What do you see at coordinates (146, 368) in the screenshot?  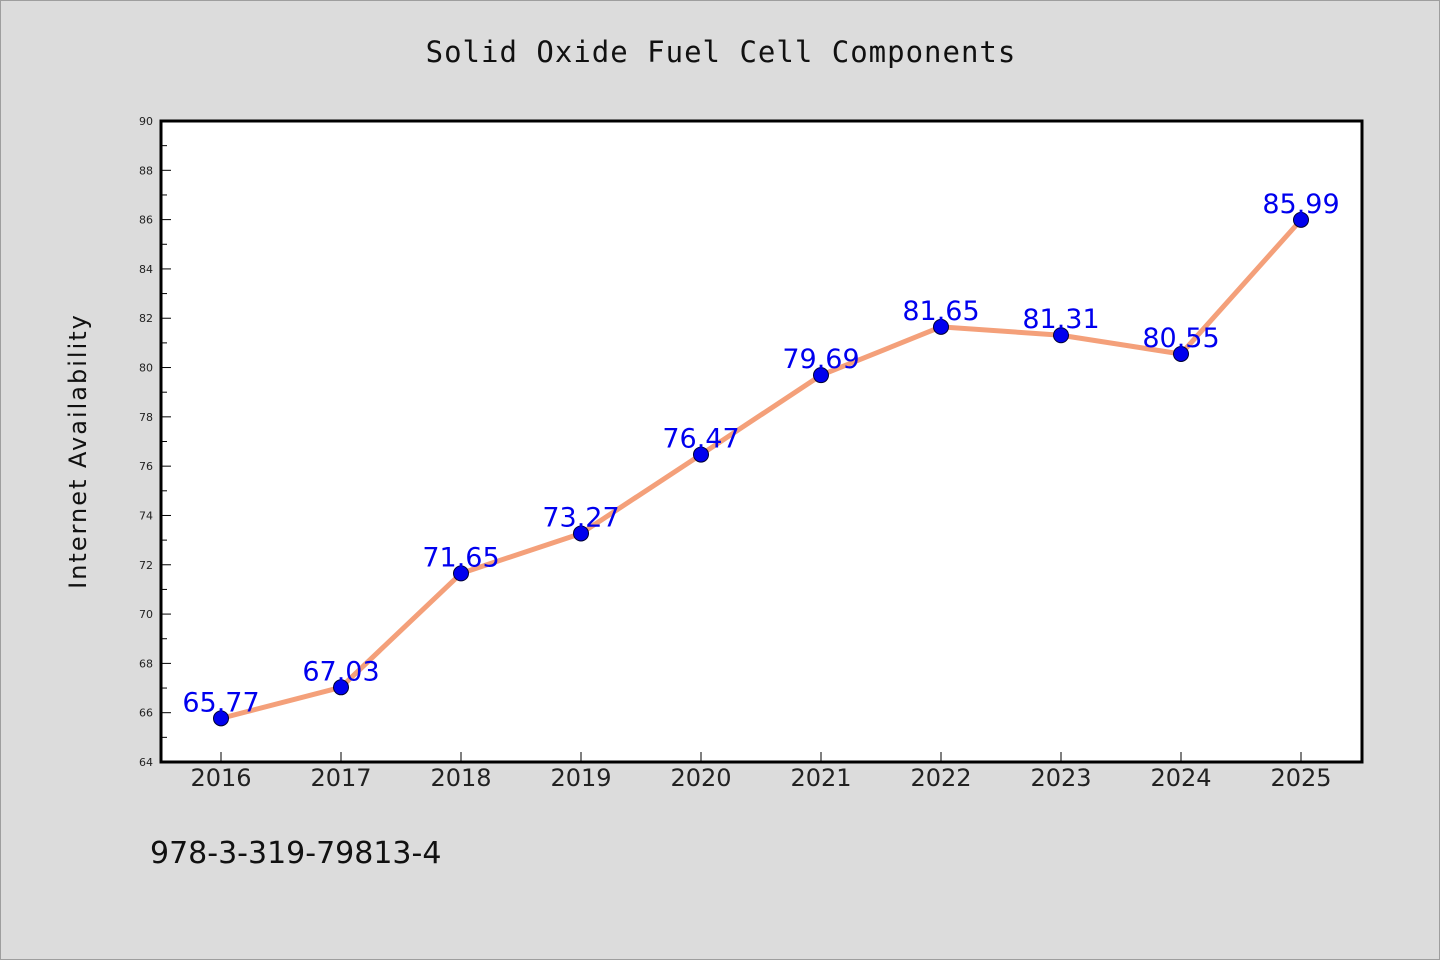 I see `y-tick-label: 80` at bounding box center [146, 368].